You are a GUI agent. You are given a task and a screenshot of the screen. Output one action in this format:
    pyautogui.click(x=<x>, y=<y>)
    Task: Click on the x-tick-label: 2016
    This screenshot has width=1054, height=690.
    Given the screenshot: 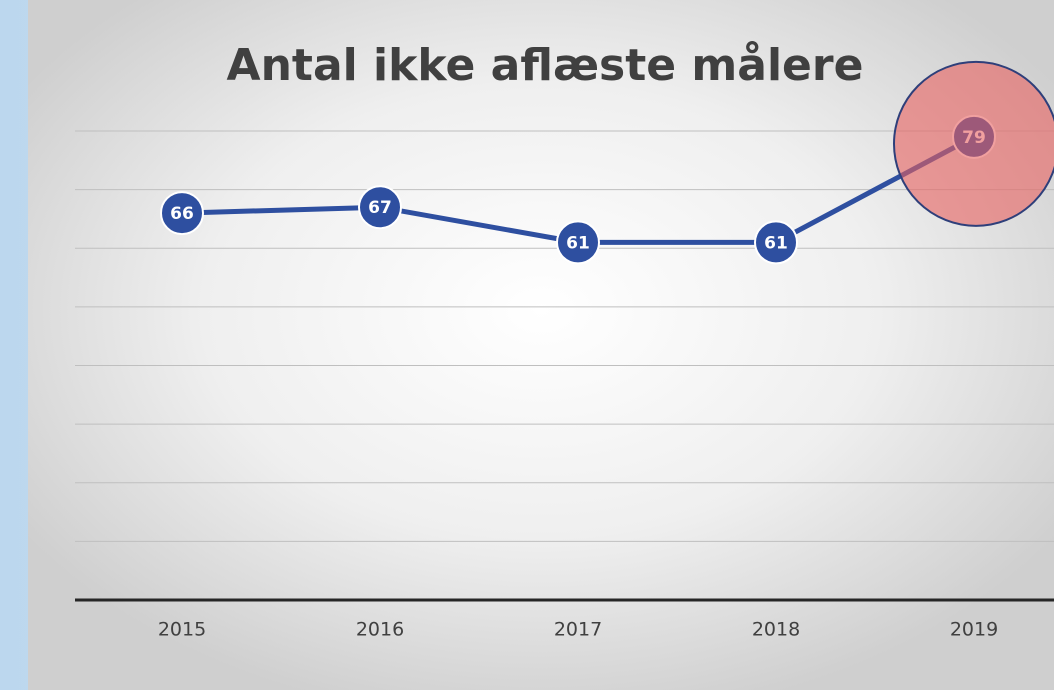 What is the action you would take?
    pyautogui.click(x=380, y=630)
    